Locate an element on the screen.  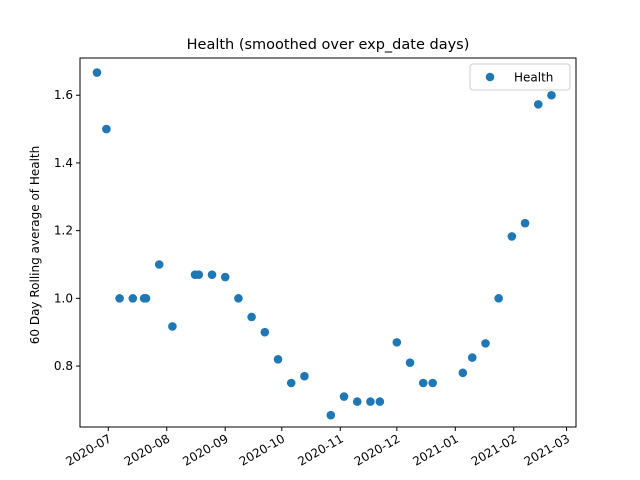
y-tick-label: 0.8 is located at coordinates (63, 366).